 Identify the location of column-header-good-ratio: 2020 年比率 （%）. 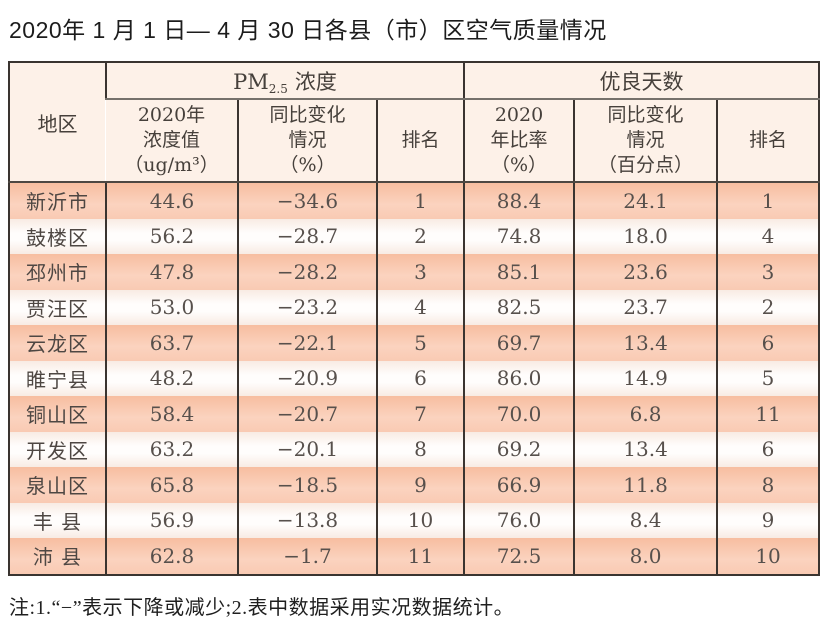
(519, 141).